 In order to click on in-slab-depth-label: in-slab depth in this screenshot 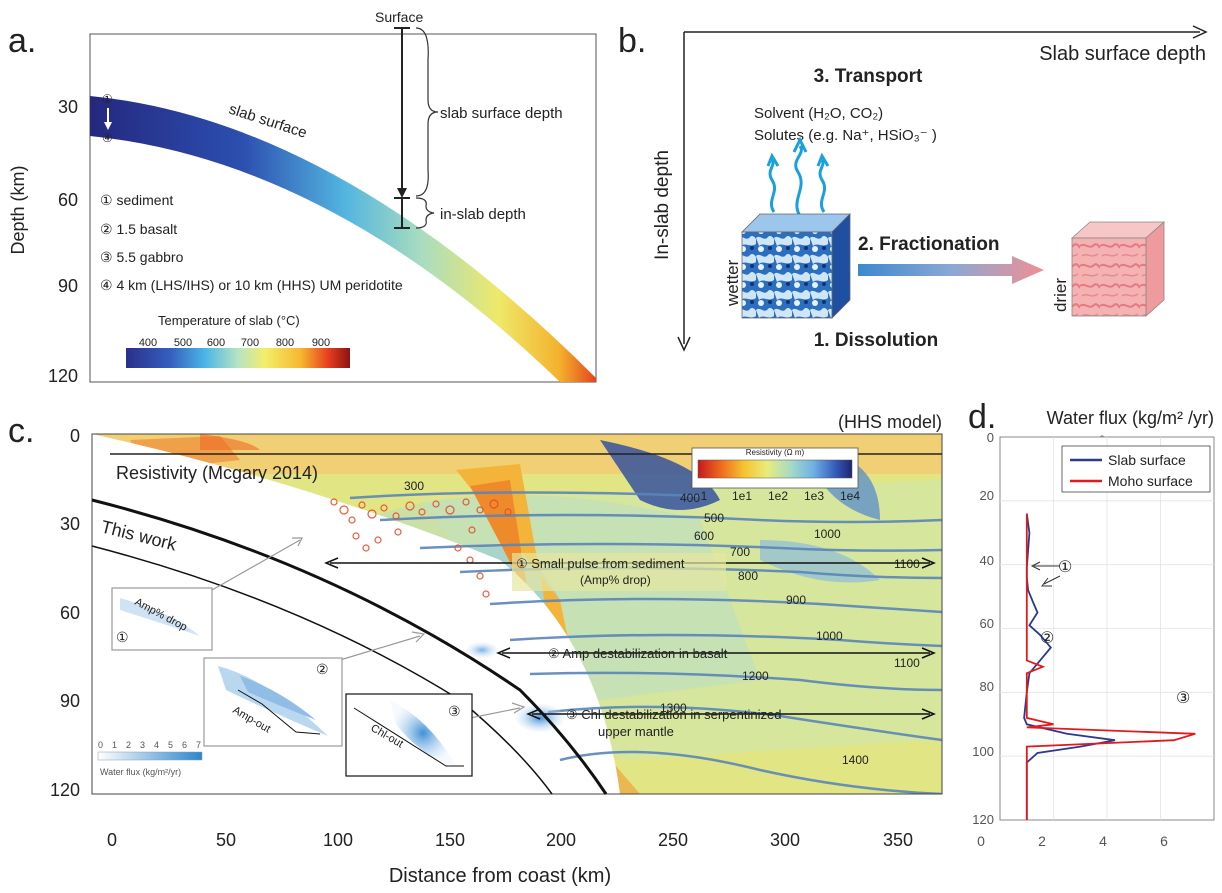, I will do `click(483, 214)`.